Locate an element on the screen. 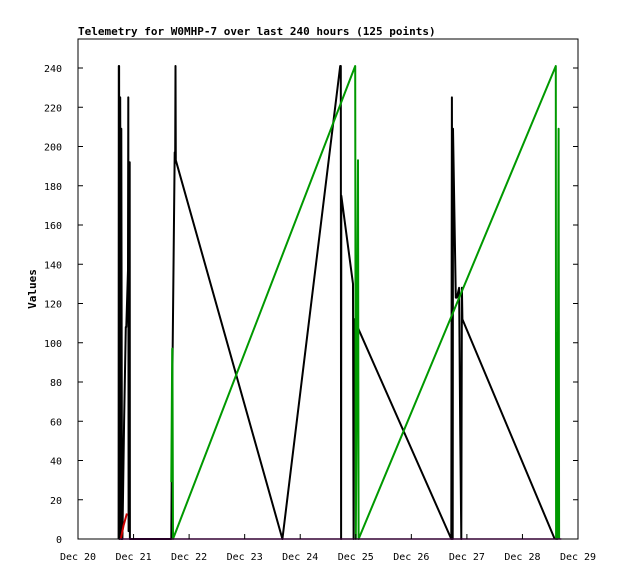  y-tick-label: 220 is located at coordinates (53, 108).